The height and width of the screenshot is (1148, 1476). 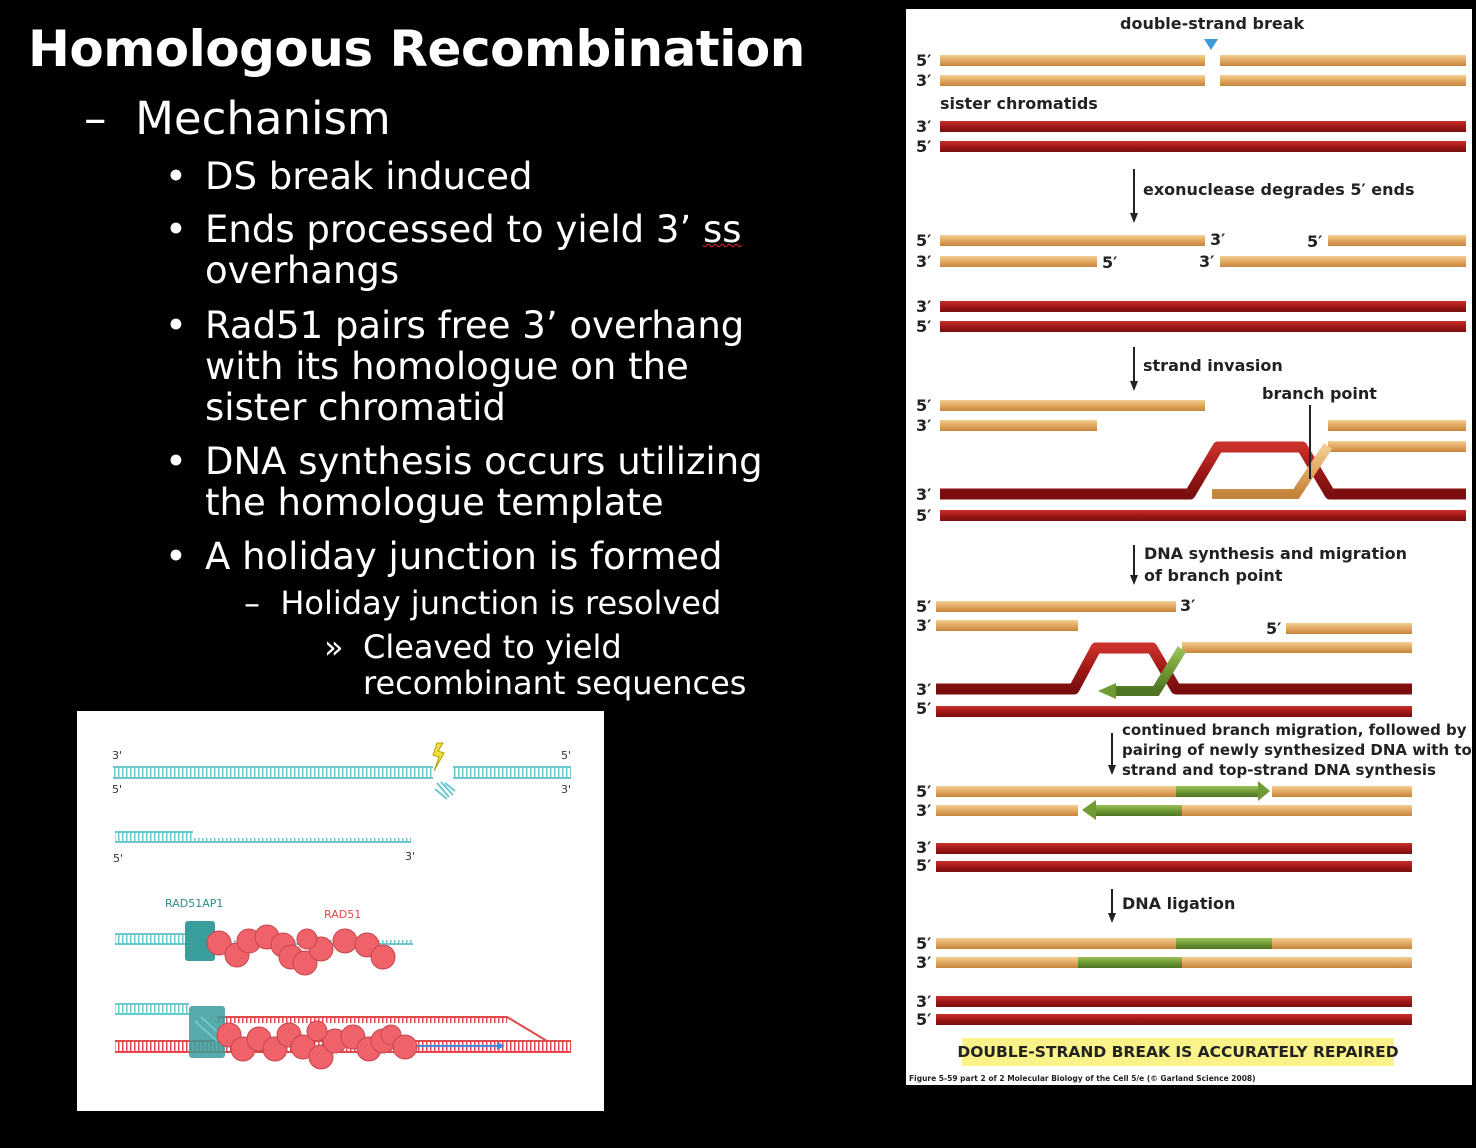 What do you see at coordinates (200, 941) in the screenshot?
I see `rad51ap1-protein` at bounding box center [200, 941].